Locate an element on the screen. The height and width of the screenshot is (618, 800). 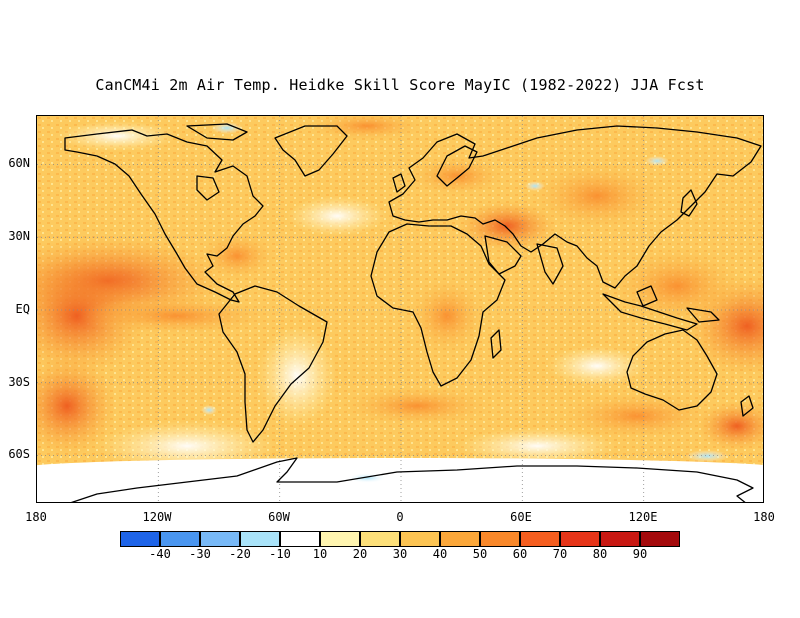
lat-label-60n: 60N is located at coordinates (19, 163).